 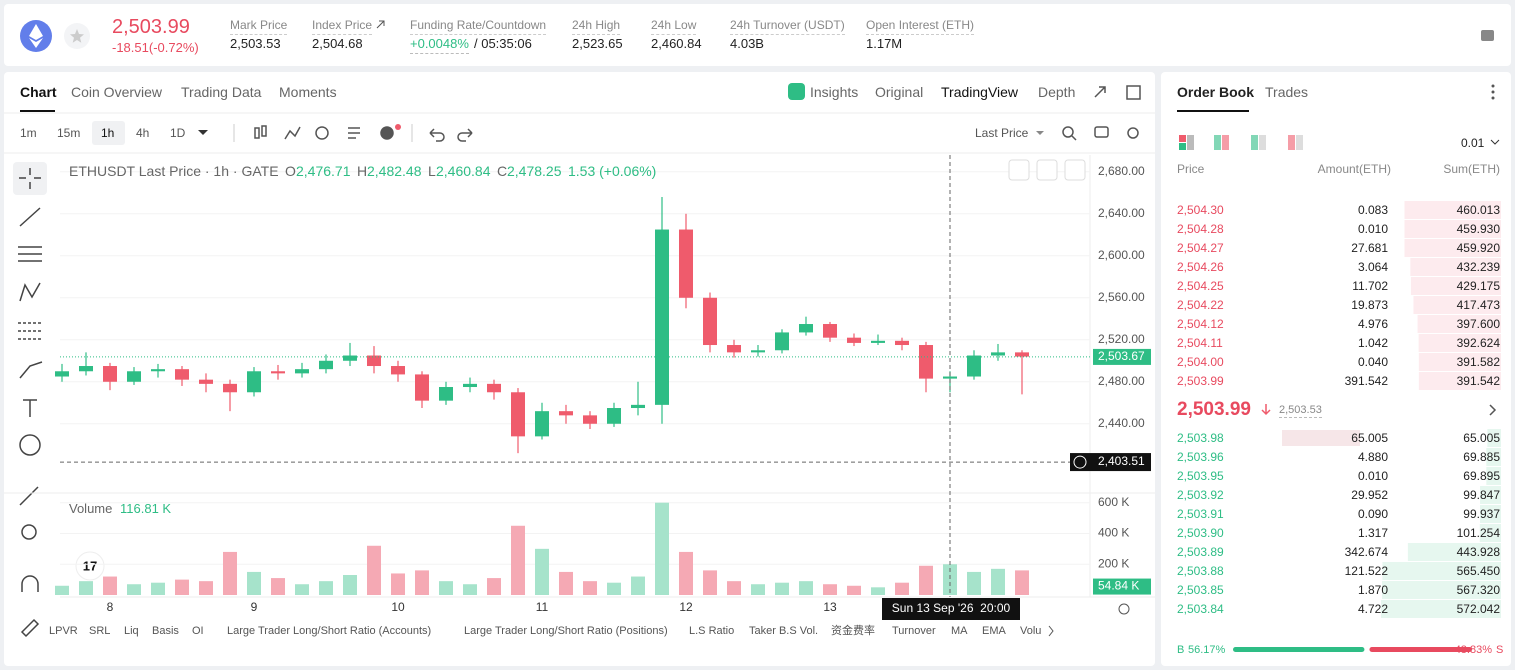 What do you see at coordinates (899, 92) in the screenshot?
I see `view-tab: Original` at bounding box center [899, 92].